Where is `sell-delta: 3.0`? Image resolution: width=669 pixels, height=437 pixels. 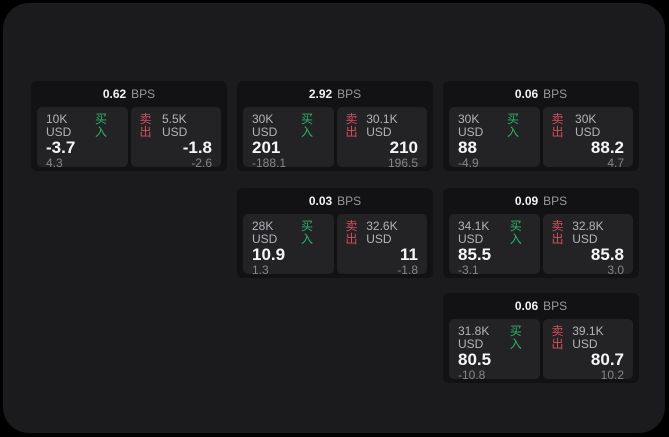
sell-delta: 3.0 is located at coordinates (615, 270).